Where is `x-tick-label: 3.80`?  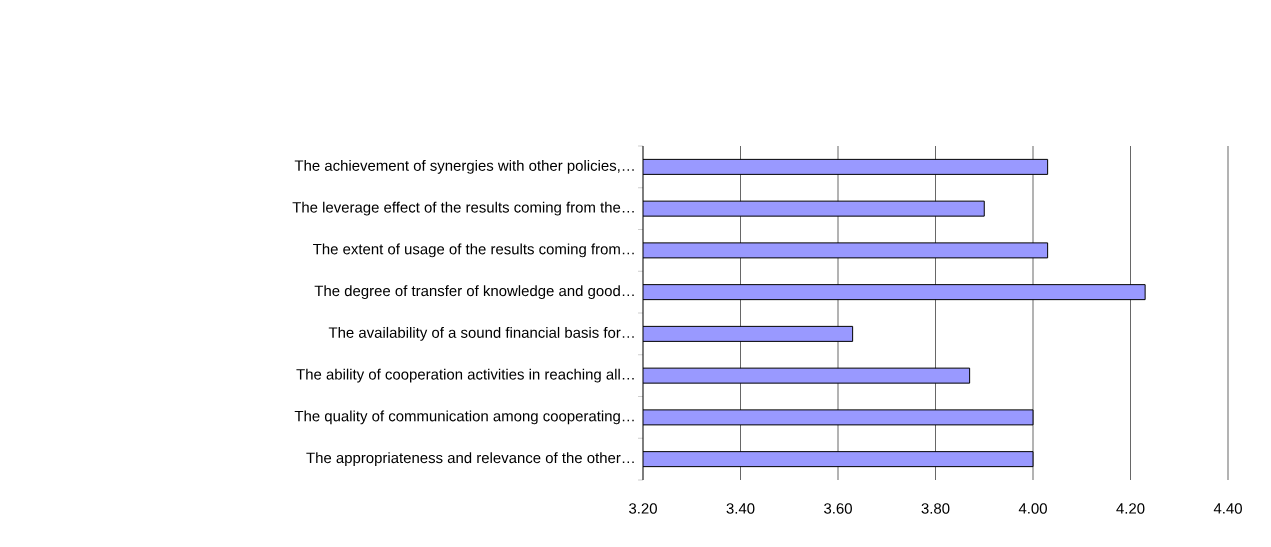 x-tick-label: 3.80 is located at coordinates (935, 508).